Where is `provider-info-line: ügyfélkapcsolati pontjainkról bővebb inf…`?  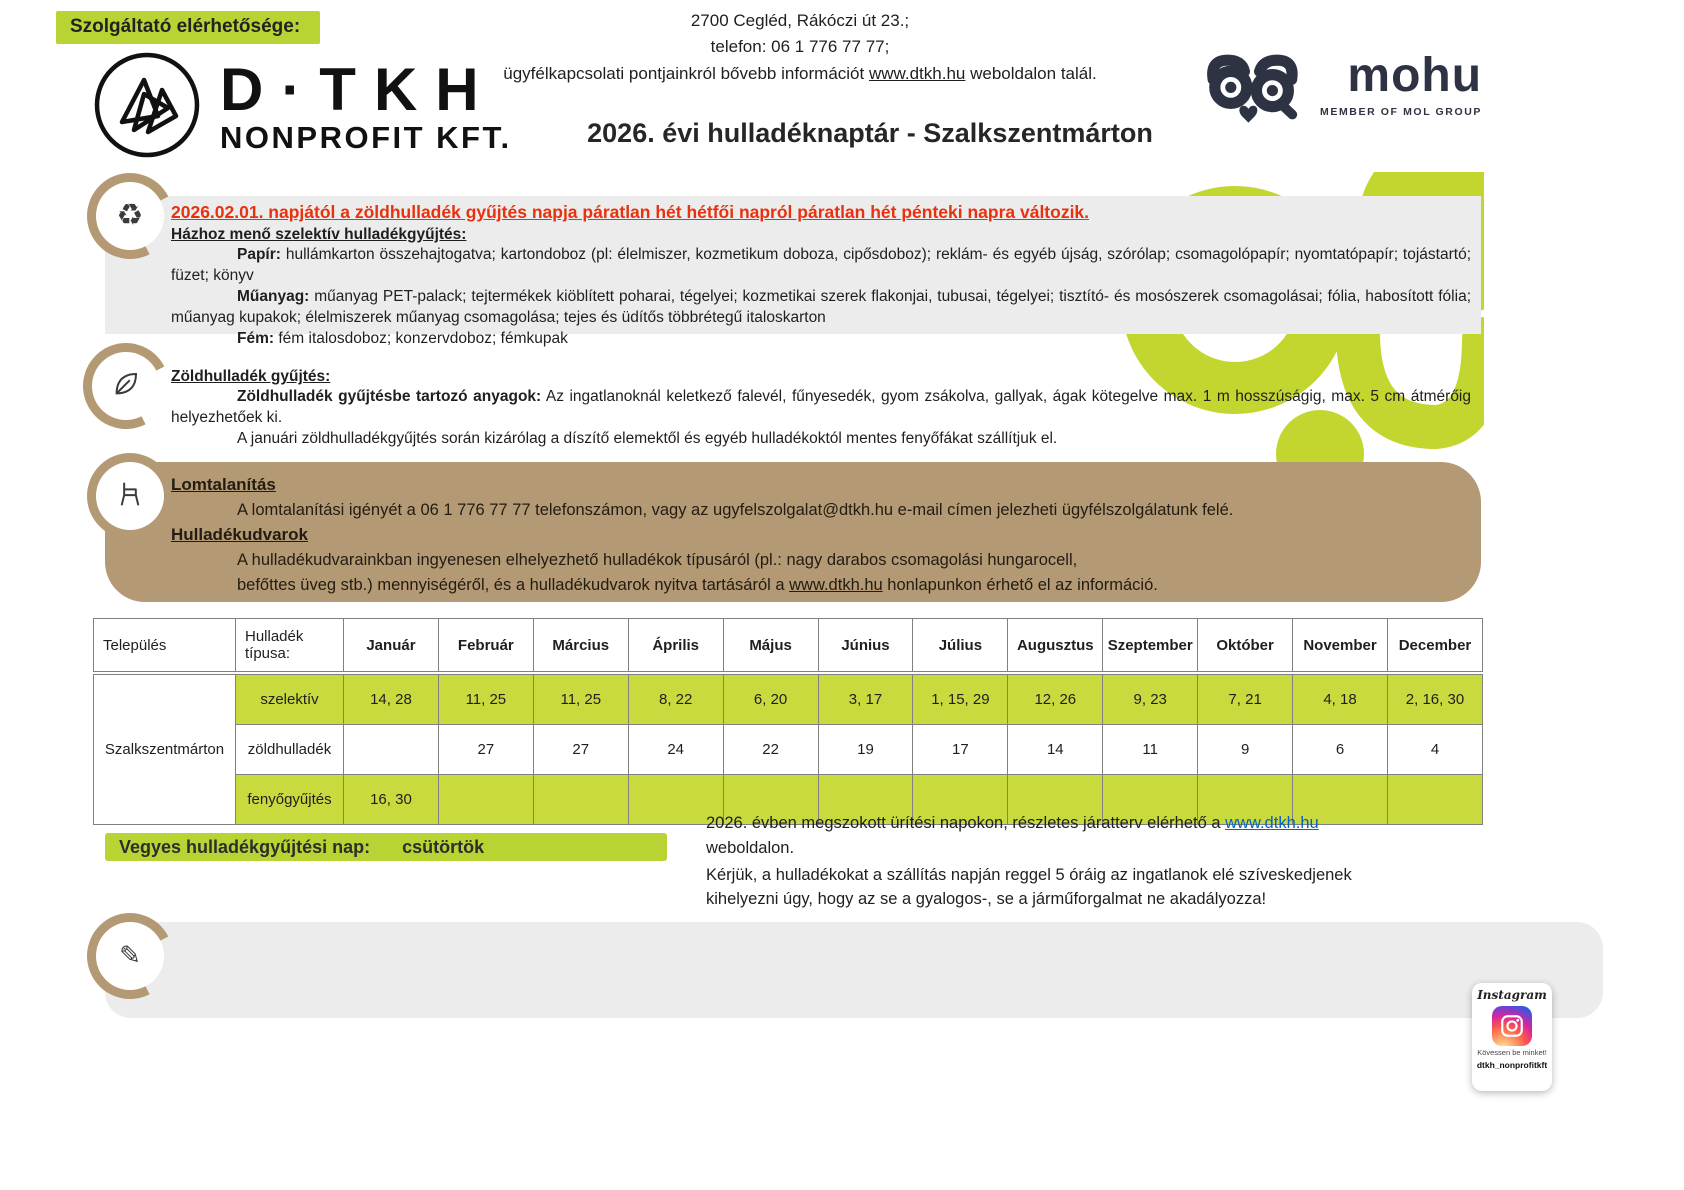
provider-info-line: ügyfélkapcsolati pontjainkról bővebb inf… is located at coordinates (800, 74).